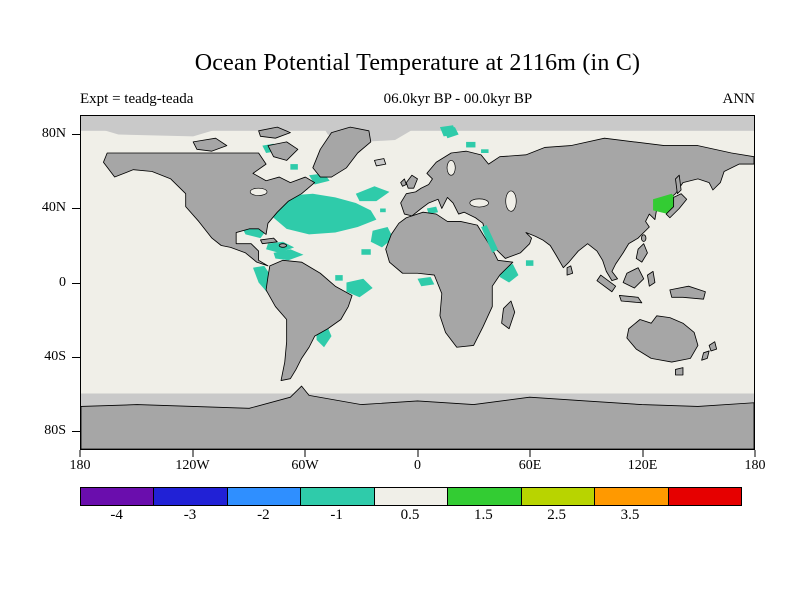 Image resolution: width=800 pixels, height=600 pixels. Describe the element at coordinates (55, 356) in the screenshot. I see `y-tick-label: 40S` at that location.